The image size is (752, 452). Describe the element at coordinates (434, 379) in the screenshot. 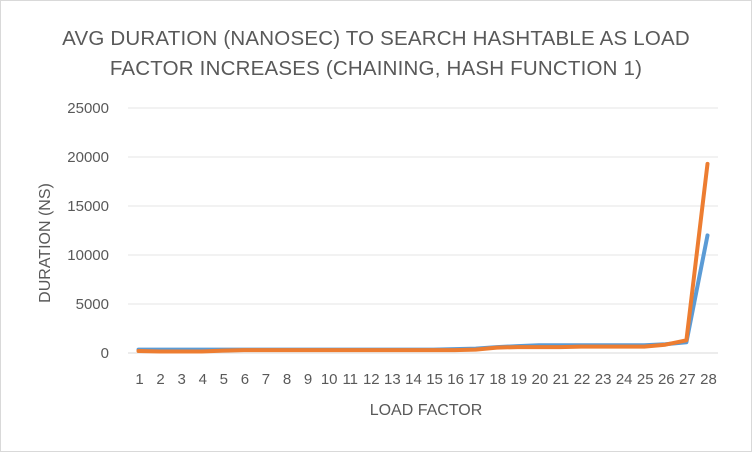

I see `x-tick-label: 15` at that location.